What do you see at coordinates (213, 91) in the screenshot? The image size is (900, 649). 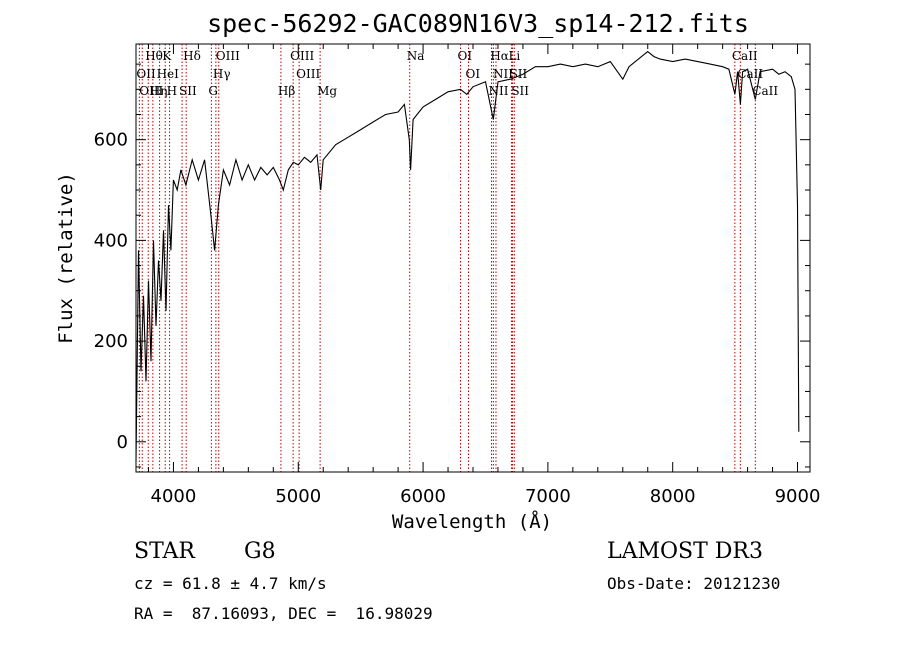 I see `spectral-line-label: G` at bounding box center [213, 91].